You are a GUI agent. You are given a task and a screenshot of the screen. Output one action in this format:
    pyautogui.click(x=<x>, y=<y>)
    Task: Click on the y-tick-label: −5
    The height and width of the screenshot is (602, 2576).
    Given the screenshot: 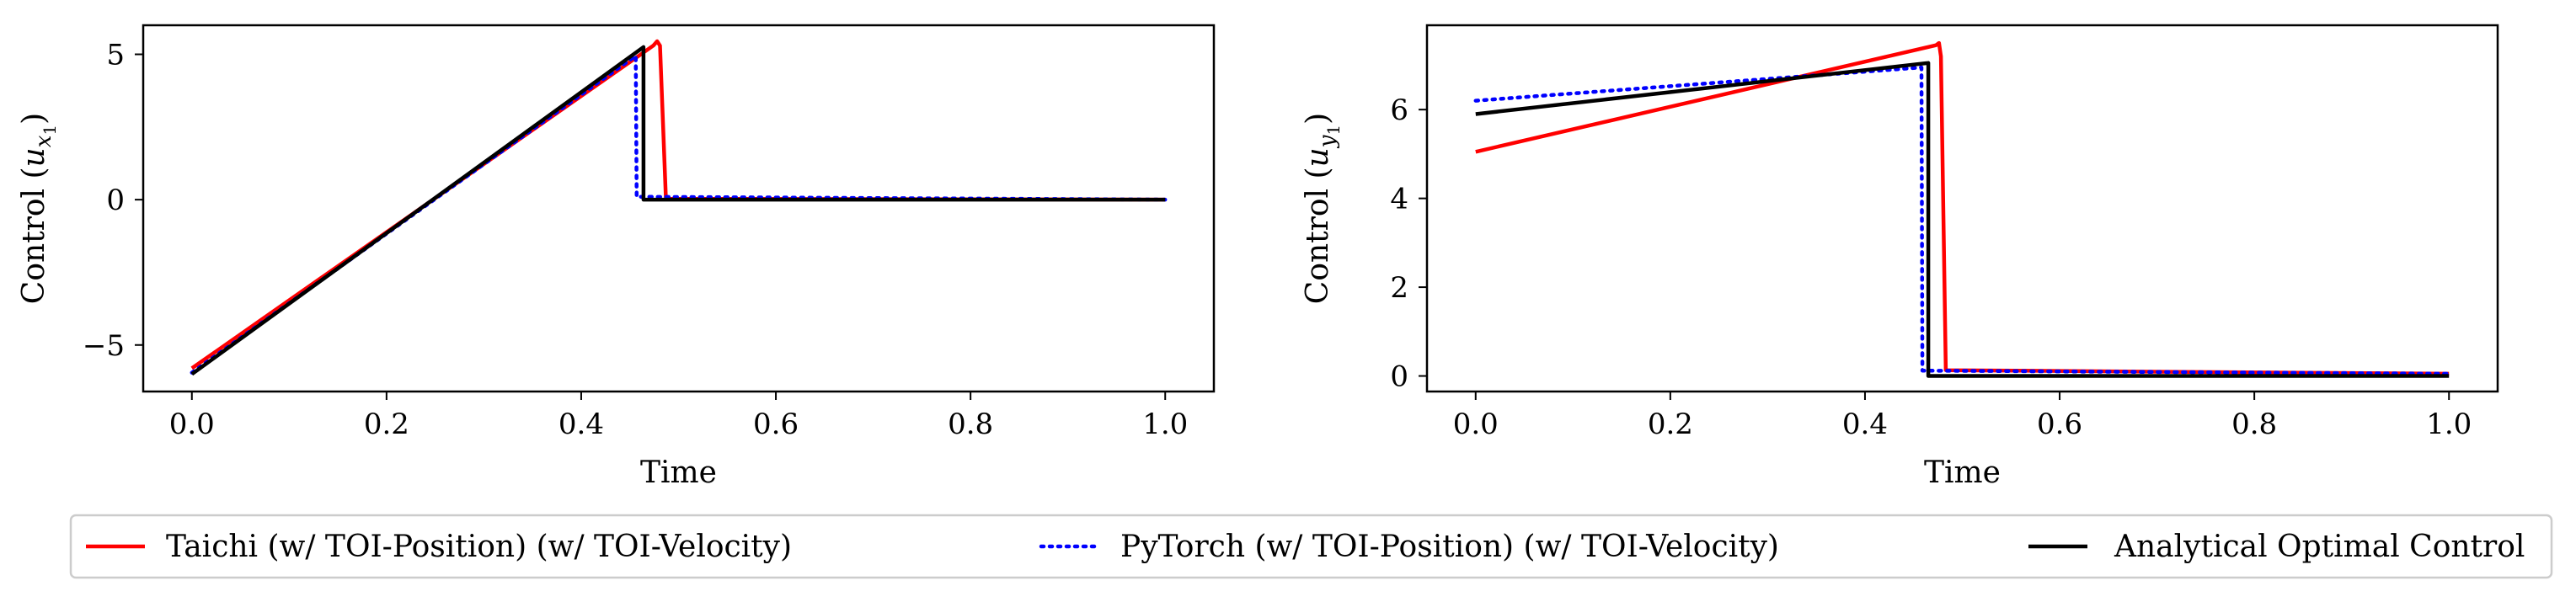 What is the action you would take?
    pyautogui.click(x=104, y=346)
    